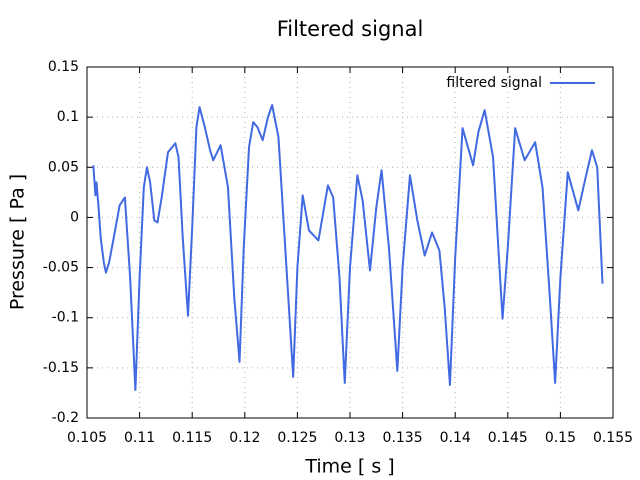  What do you see at coordinates (494, 83) in the screenshot?
I see `legend-label: filtered signal` at bounding box center [494, 83].